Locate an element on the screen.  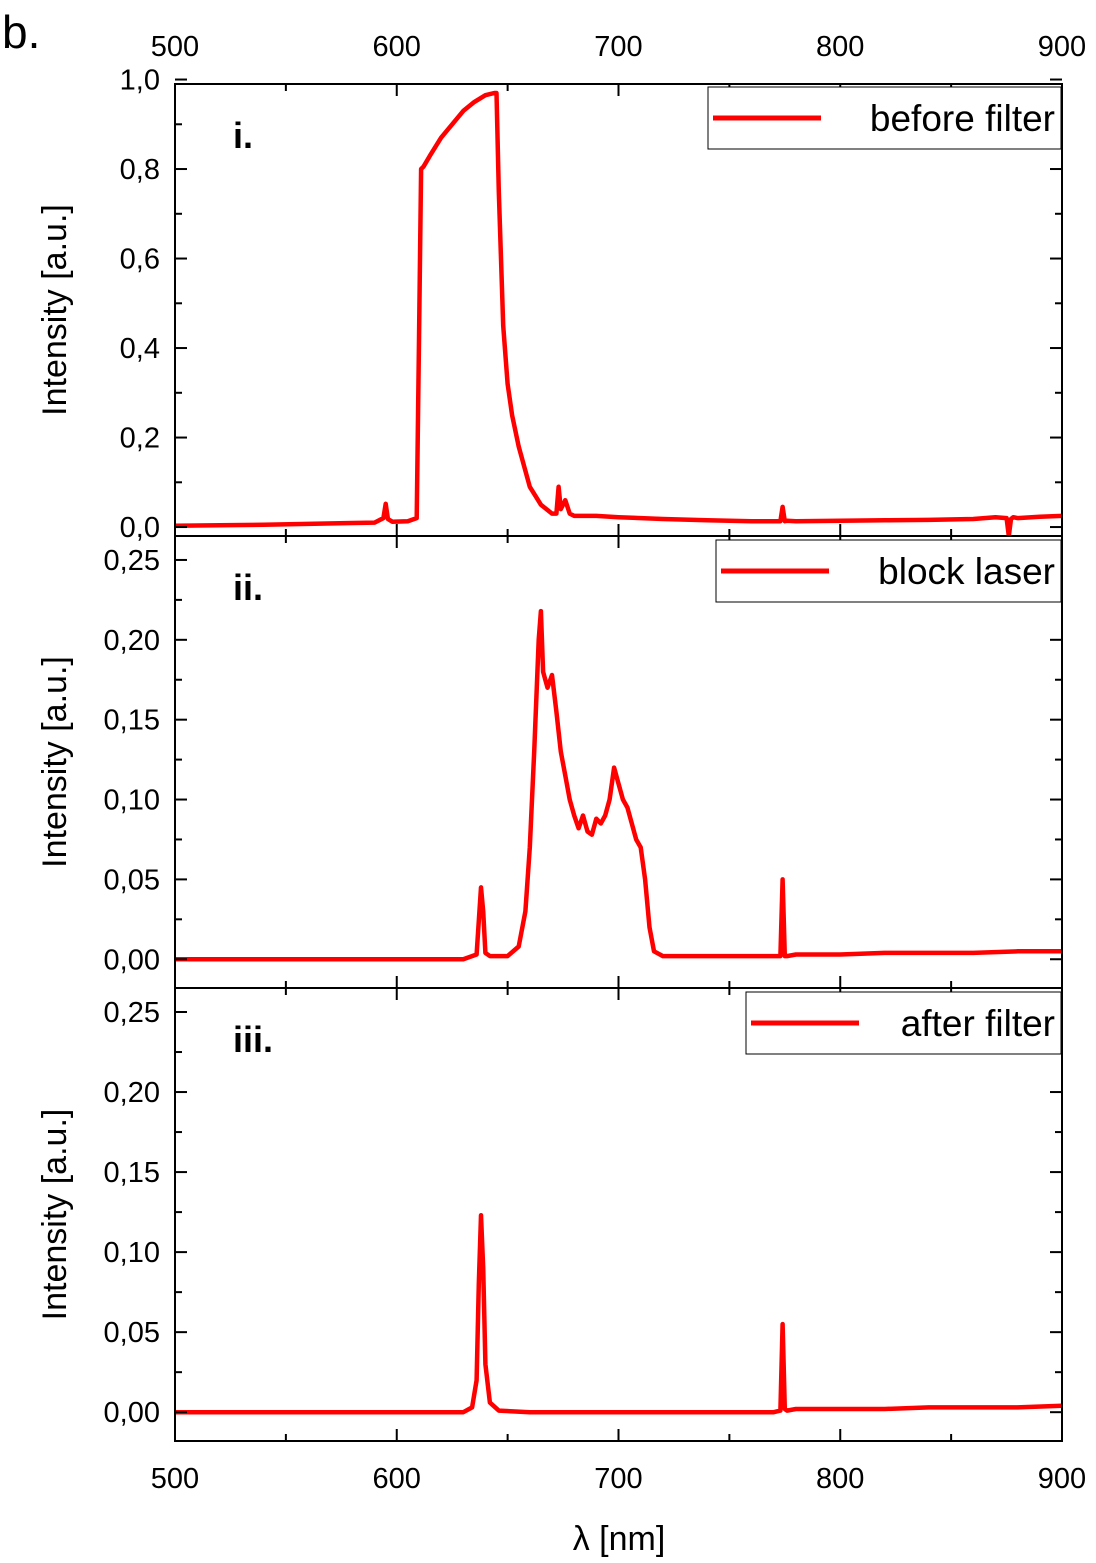
y-tick-label: 0,8 is located at coordinates (140, 170).